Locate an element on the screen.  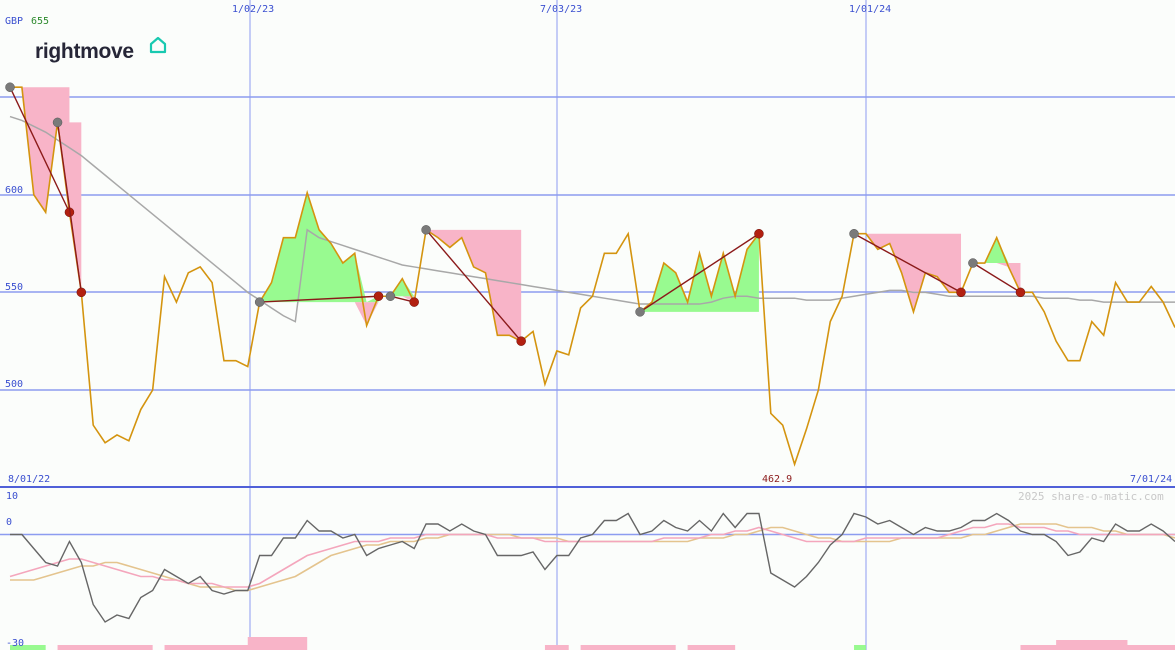
osc-tick-10: 10 is located at coordinates (12, 496).